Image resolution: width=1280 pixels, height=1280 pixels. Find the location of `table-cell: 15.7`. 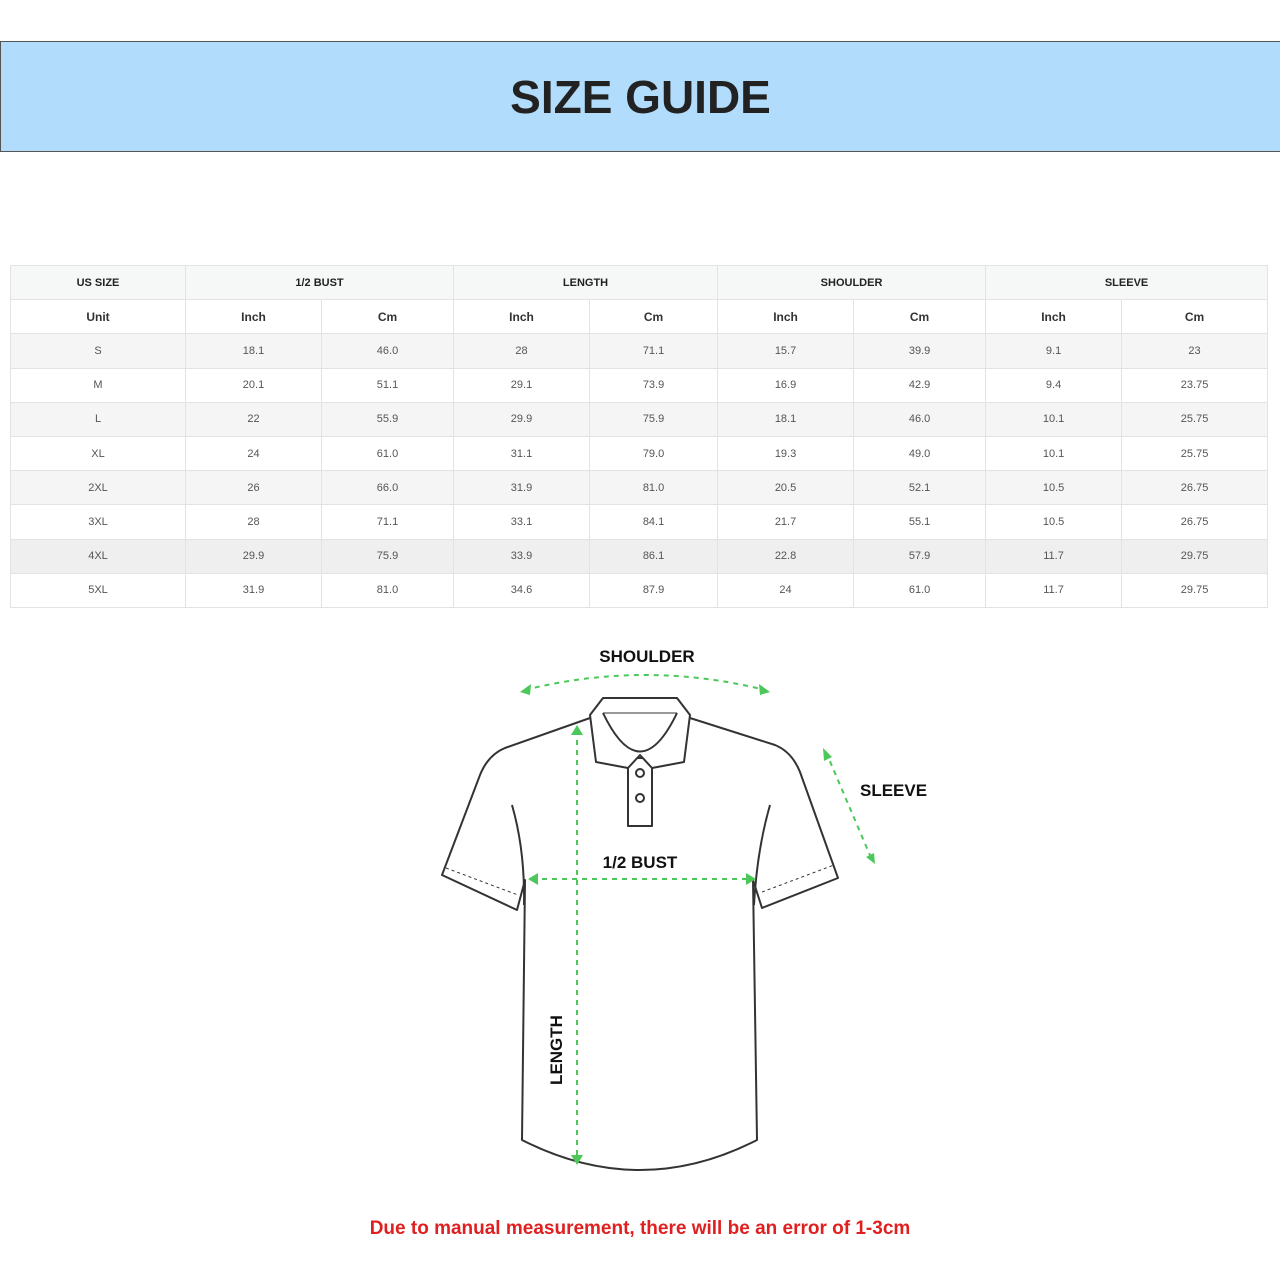

table-cell: 15.7 is located at coordinates (786, 351).